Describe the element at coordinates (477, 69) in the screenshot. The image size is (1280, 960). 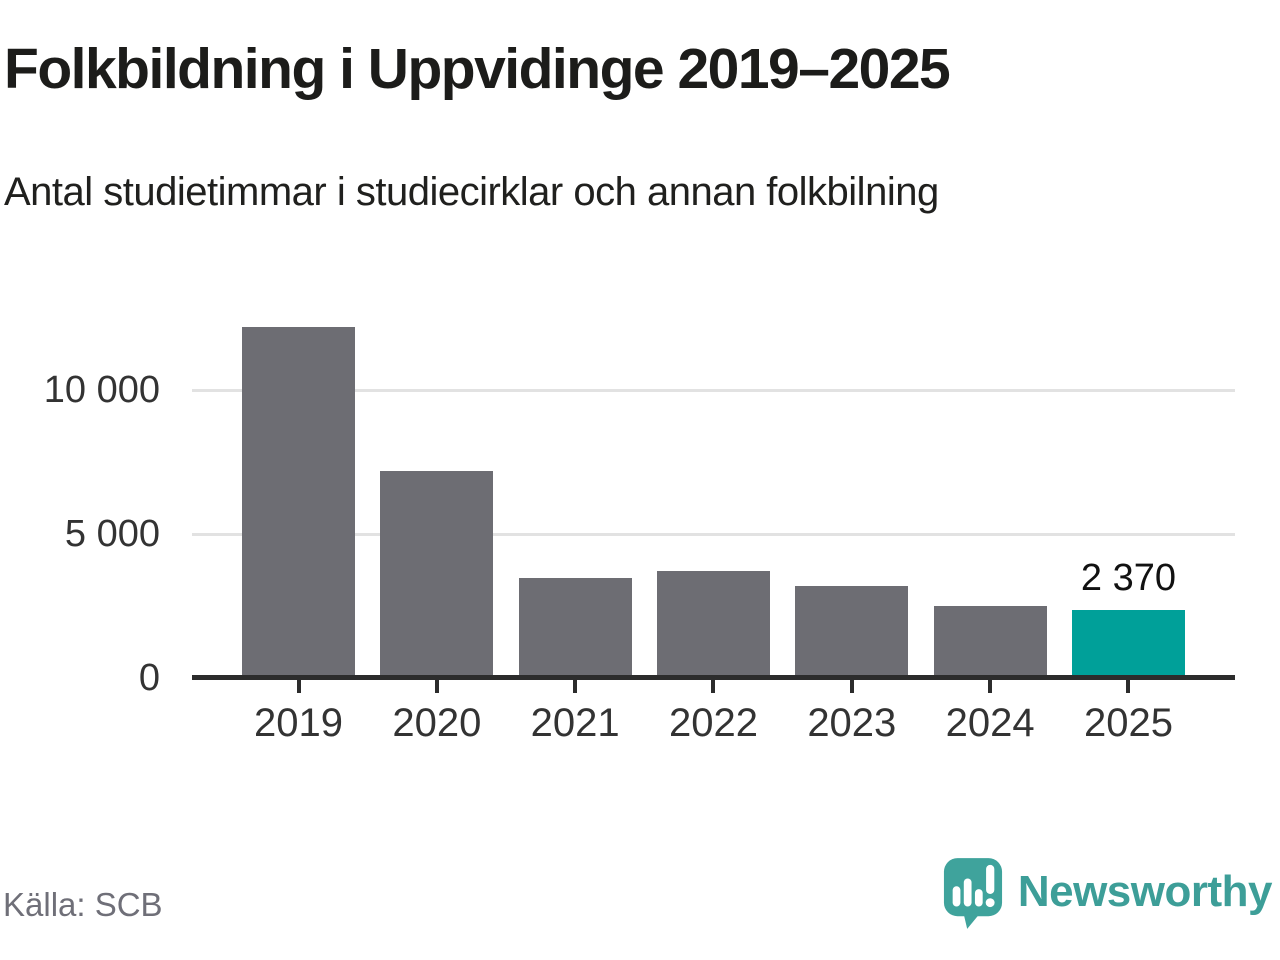
I see `chart-title: Folkbildning i Uppvidinge 2019–2025` at that location.